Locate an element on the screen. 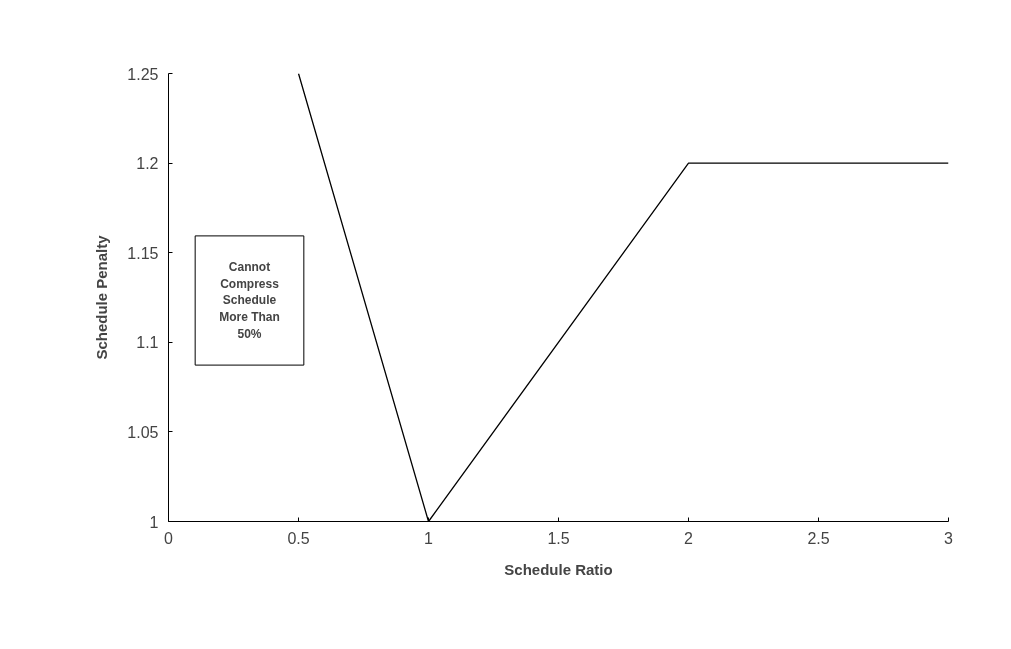  x-tick-label: 2 is located at coordinates (689, 538).